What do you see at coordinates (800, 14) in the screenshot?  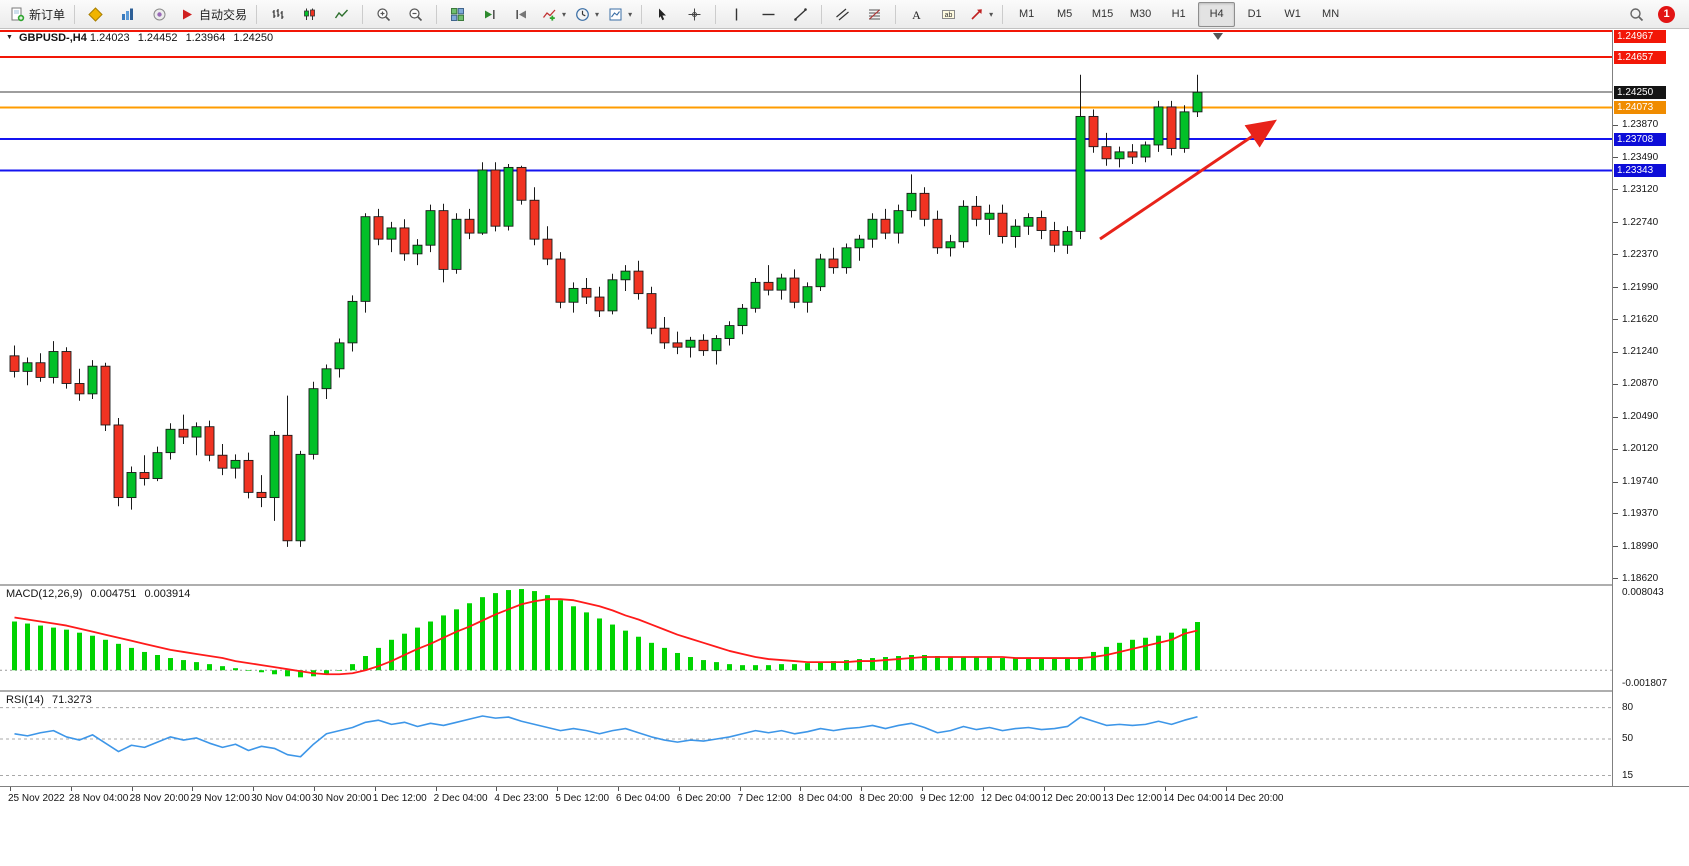 I see `trendline-button` at bounding box center [800, 14].